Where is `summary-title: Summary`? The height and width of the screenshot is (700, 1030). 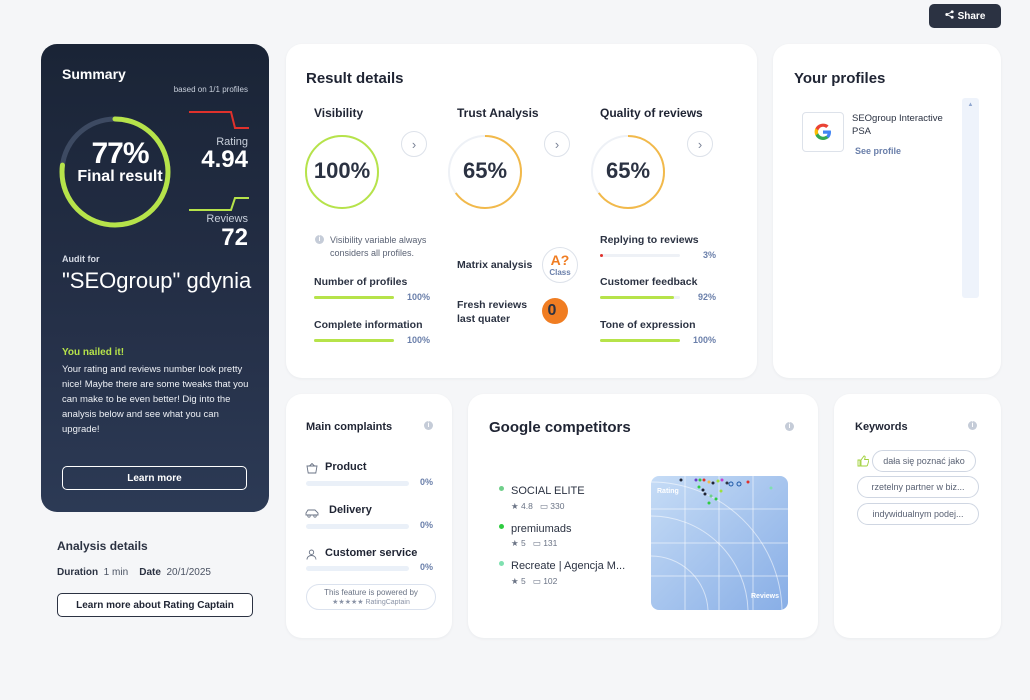
summary-title: Summary is located at coordinates (94, 74).